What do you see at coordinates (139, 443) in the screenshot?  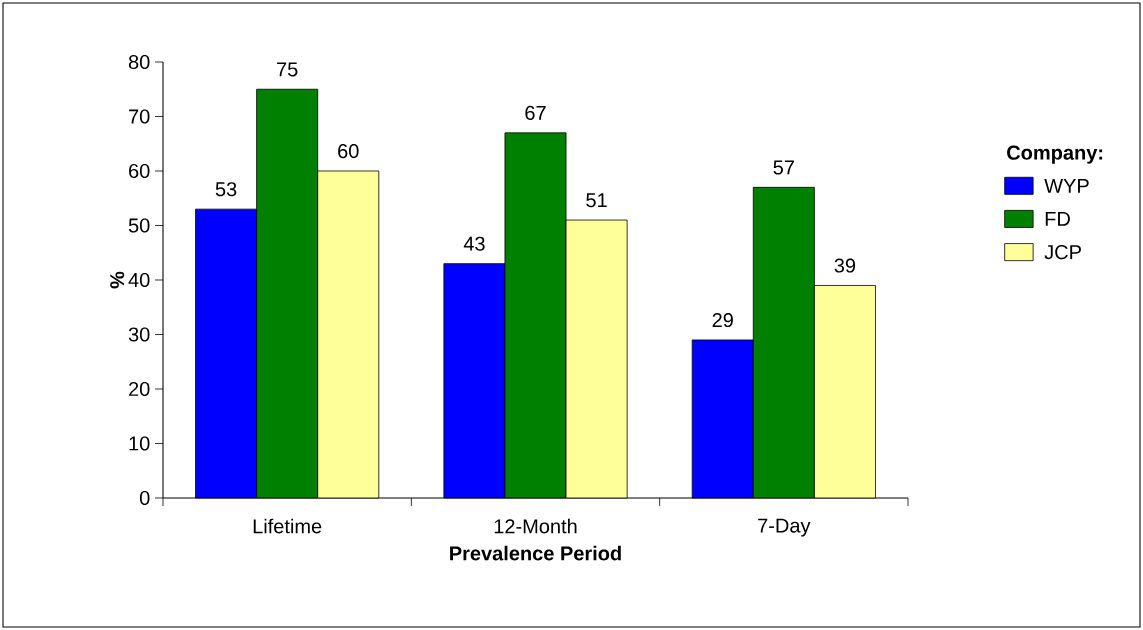 I see `y-tick-label: 10` at bounding box center [139, 443].